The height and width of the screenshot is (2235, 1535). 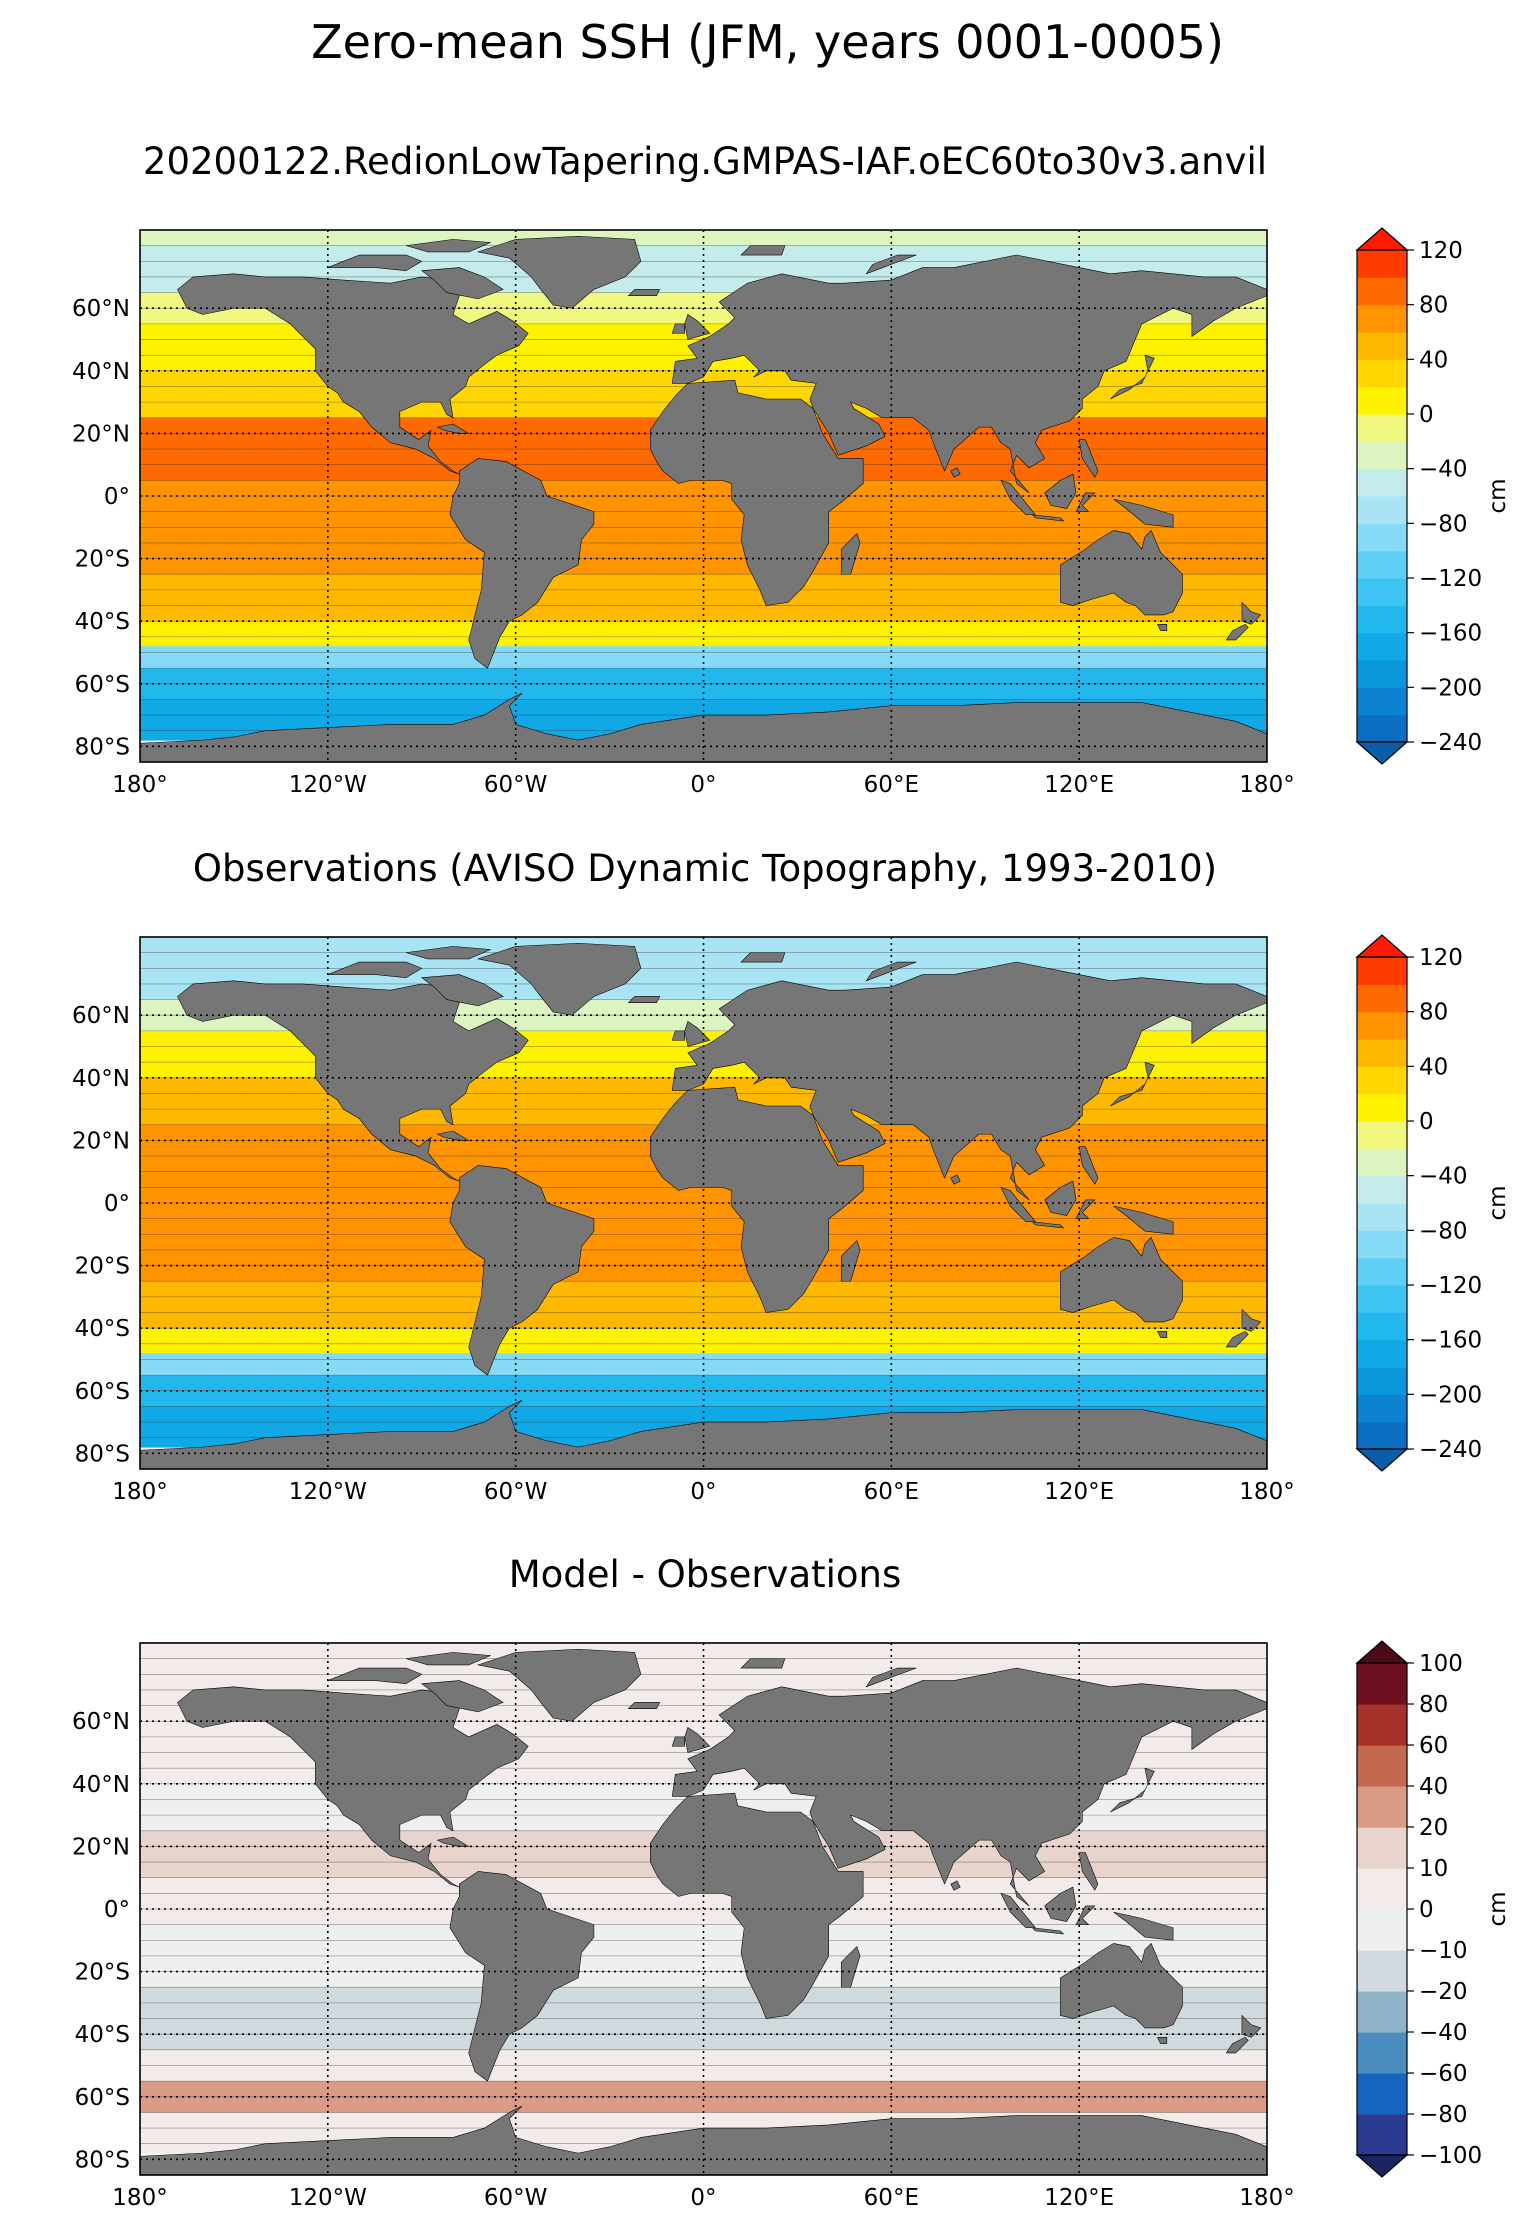 What do you see at coordinates (1450, 1450) in the screenshot?
I see `colorbar-tick-label: −240` at bounding box center [1450, 1450].